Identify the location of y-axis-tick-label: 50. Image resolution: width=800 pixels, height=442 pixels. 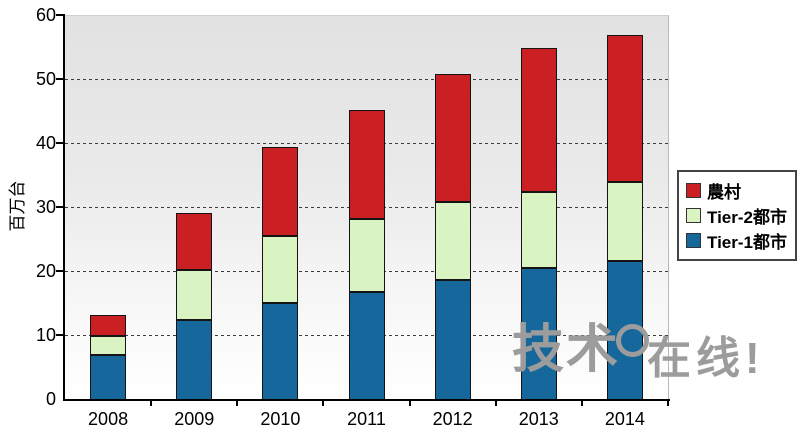
(45, 79).